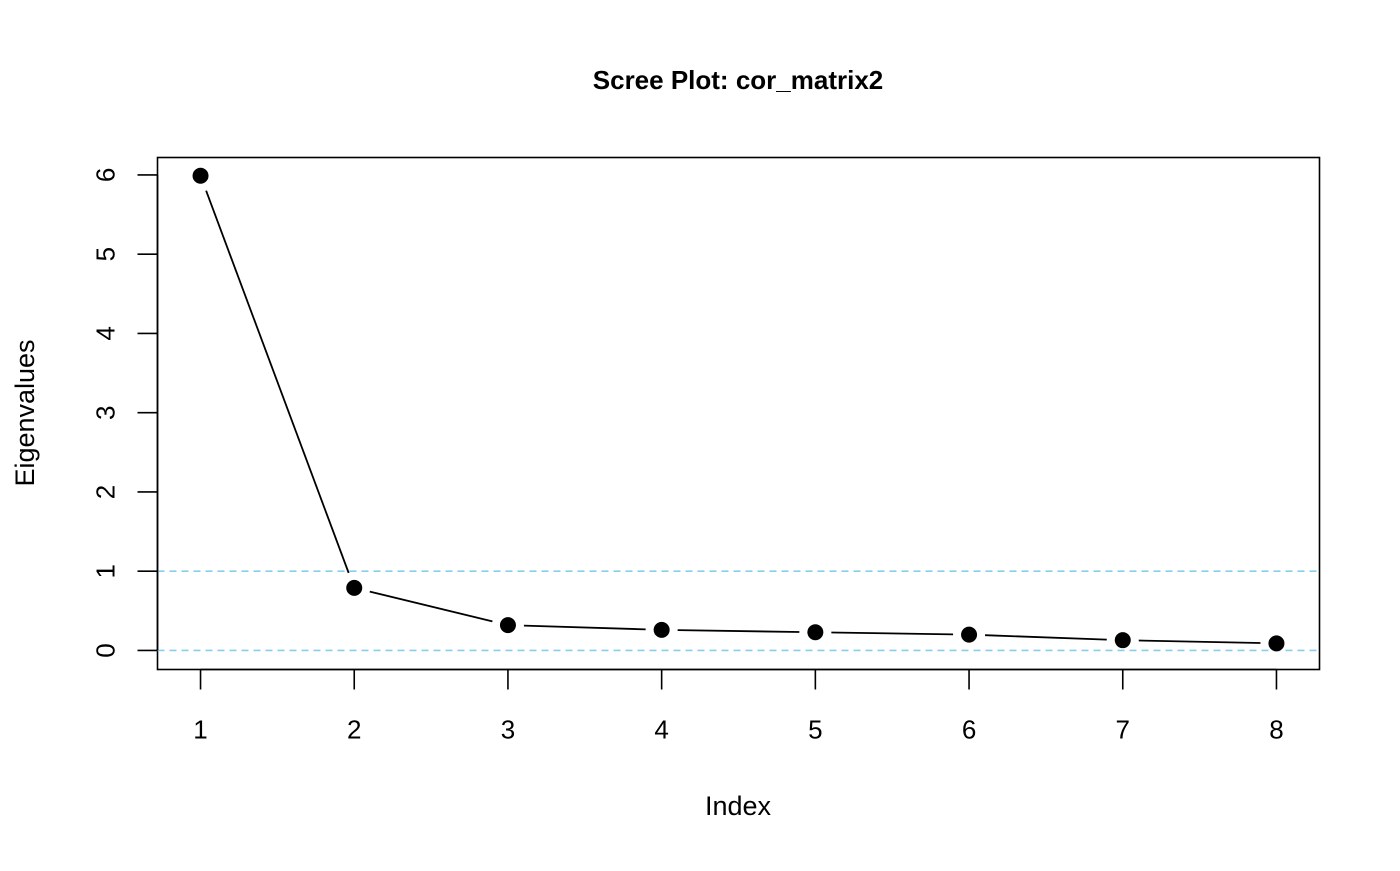  I want to click on x-axis-label: Index, so click(738, 806).